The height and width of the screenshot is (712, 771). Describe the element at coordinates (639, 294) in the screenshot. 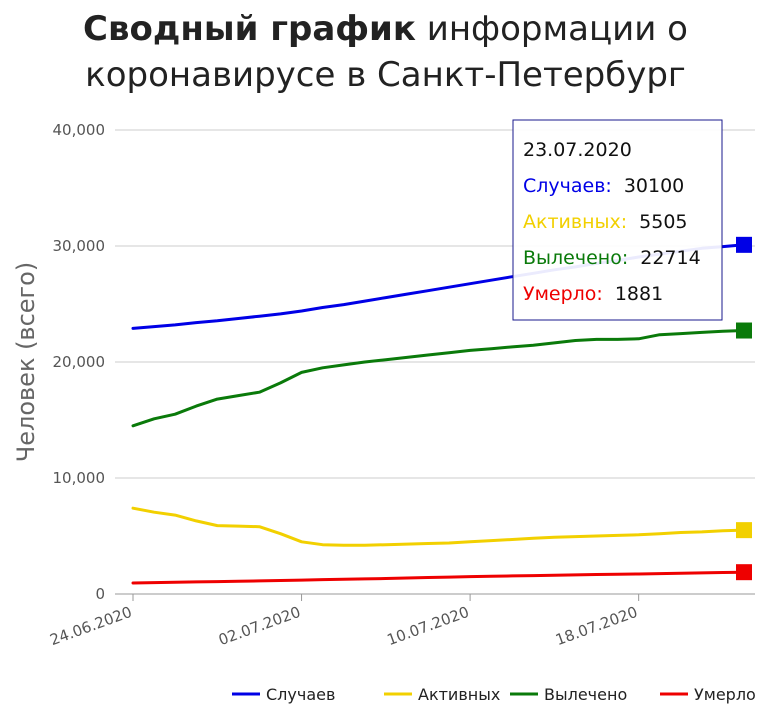

I see `tooltip-row-value: 1881` at that location.